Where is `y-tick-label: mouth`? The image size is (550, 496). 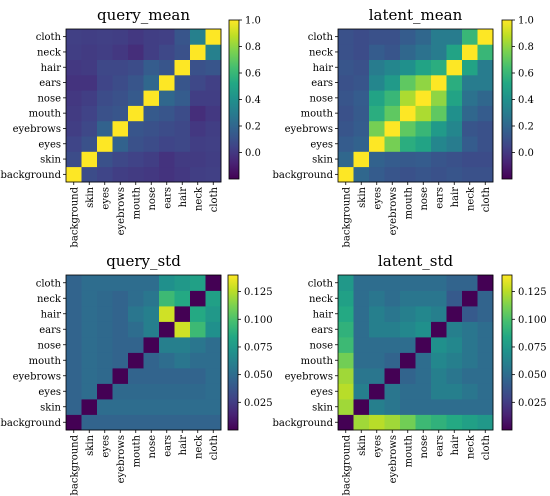 y-tick-label: mouth is located at coordinates (317, 114).